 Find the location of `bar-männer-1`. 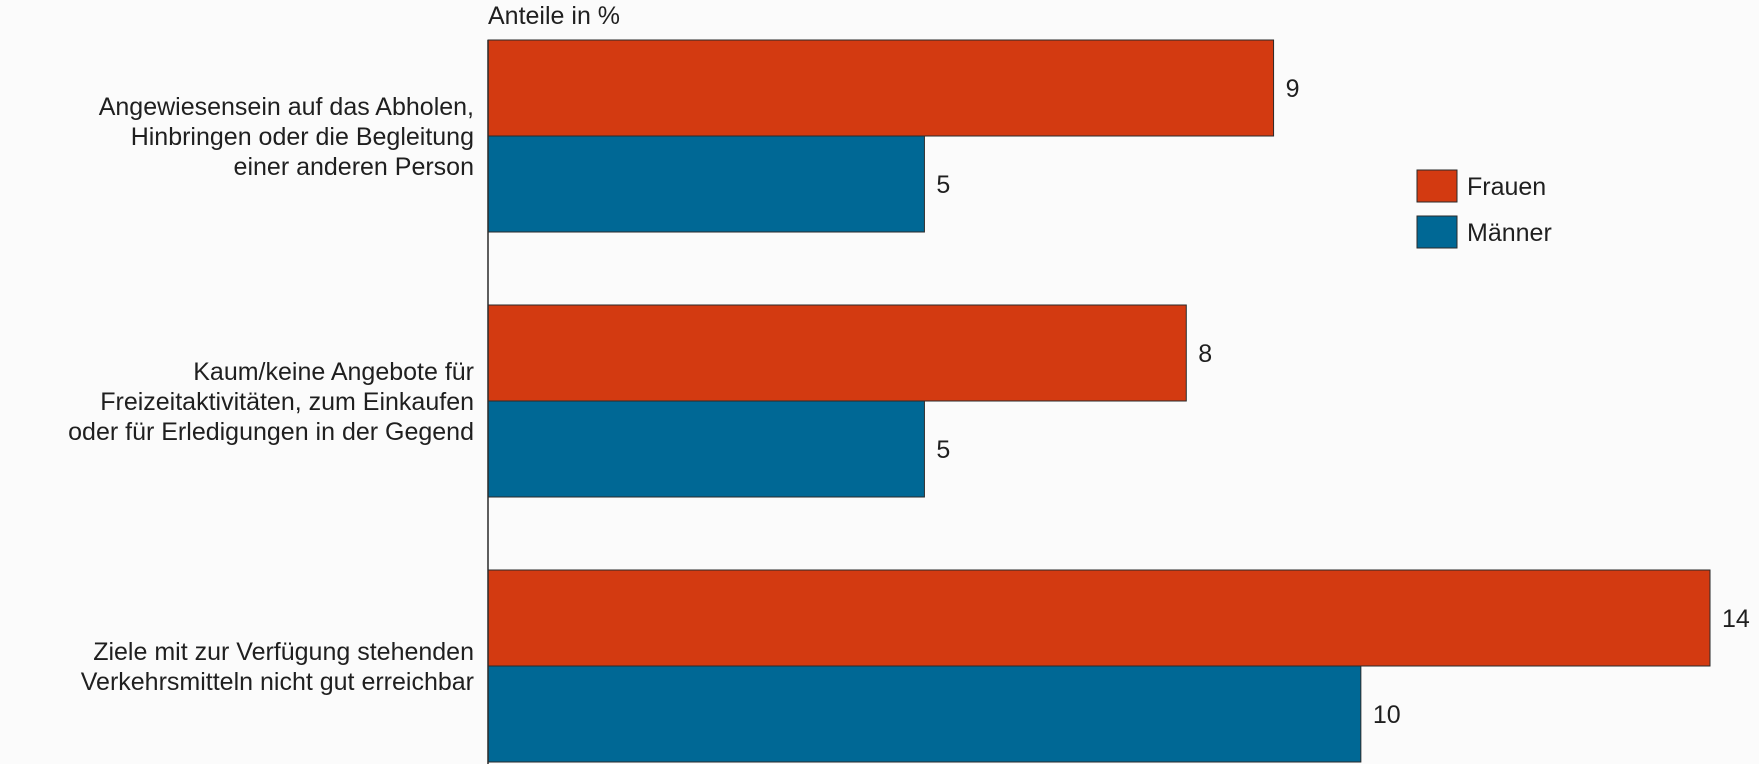

bar-männer-1 is located at coordinates (706, 184).